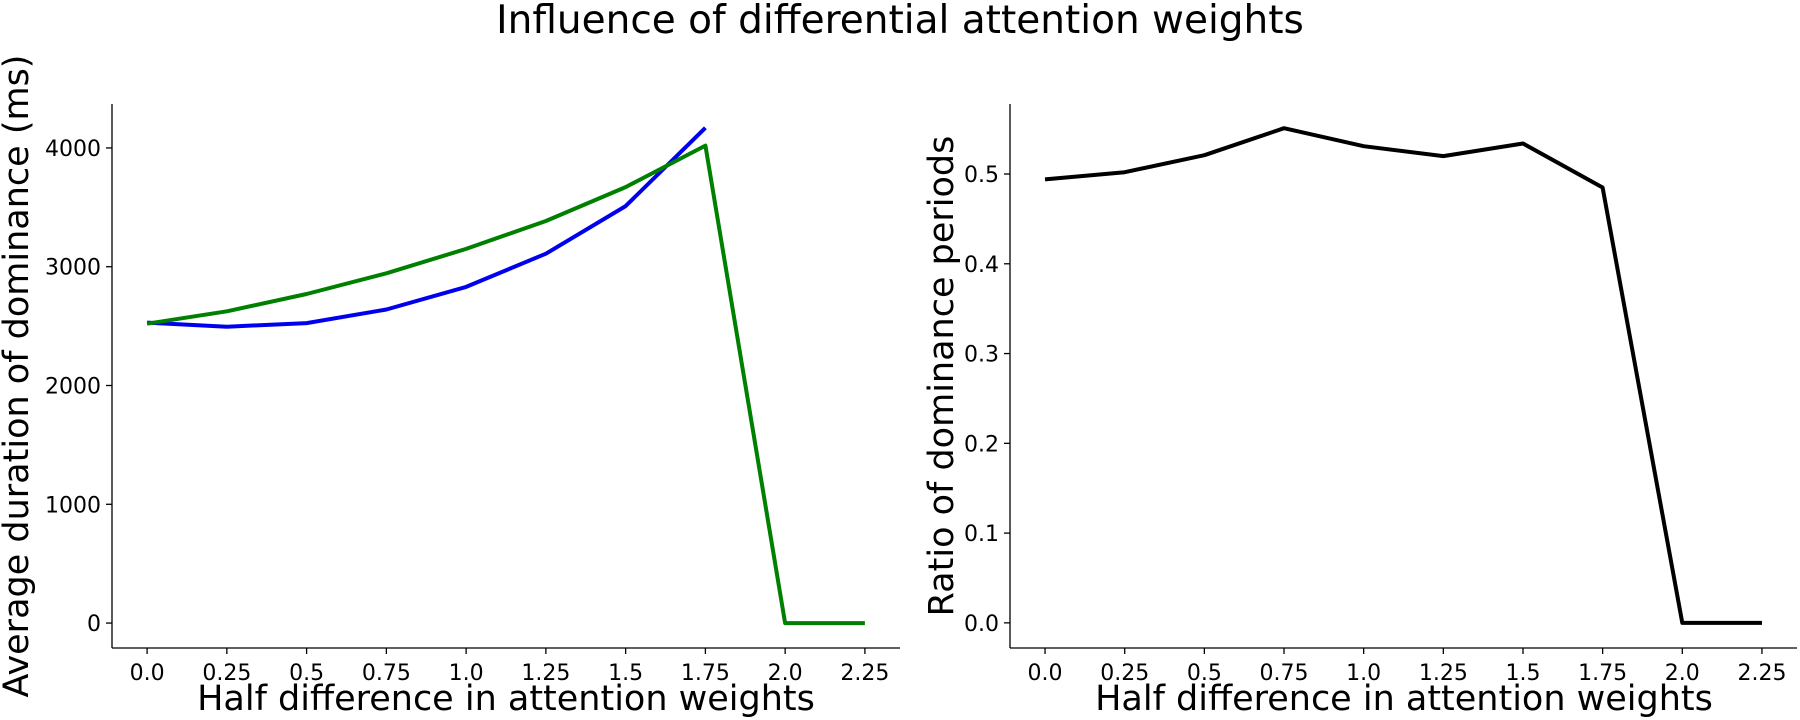  What do you see at coordinates (981, 624) in the screenshot?
I see `y-tick-label: 0.0` at bounding box center [981, 624].